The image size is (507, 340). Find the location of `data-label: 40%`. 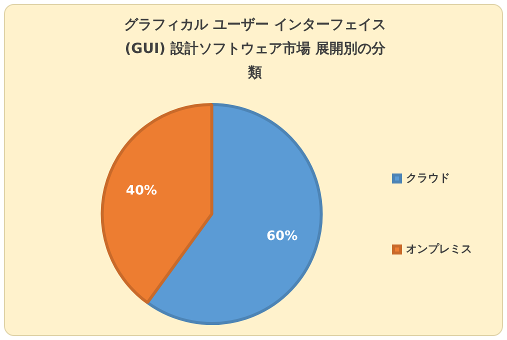

data-label: 40% is located at coordinates (142, 191).